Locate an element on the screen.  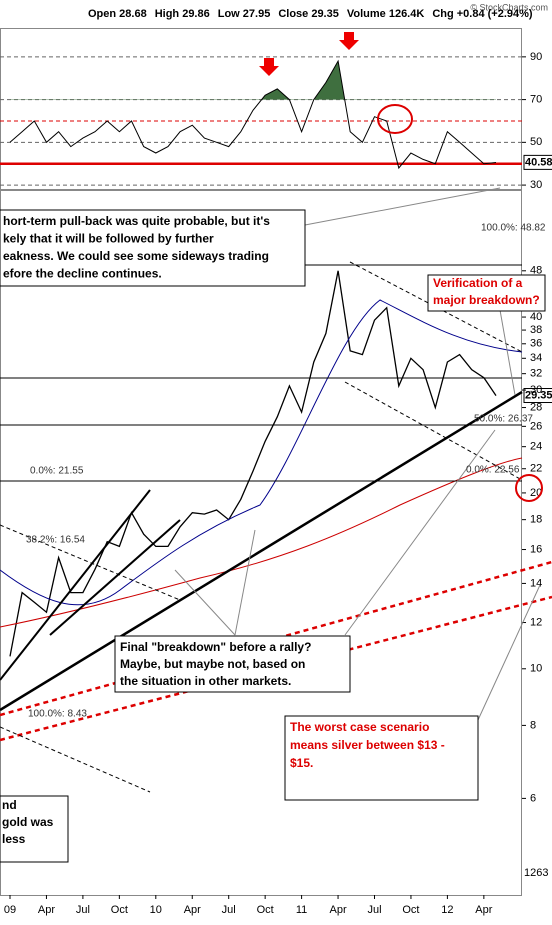
y-tick-label: 90 is located at coordinates (536, 57).